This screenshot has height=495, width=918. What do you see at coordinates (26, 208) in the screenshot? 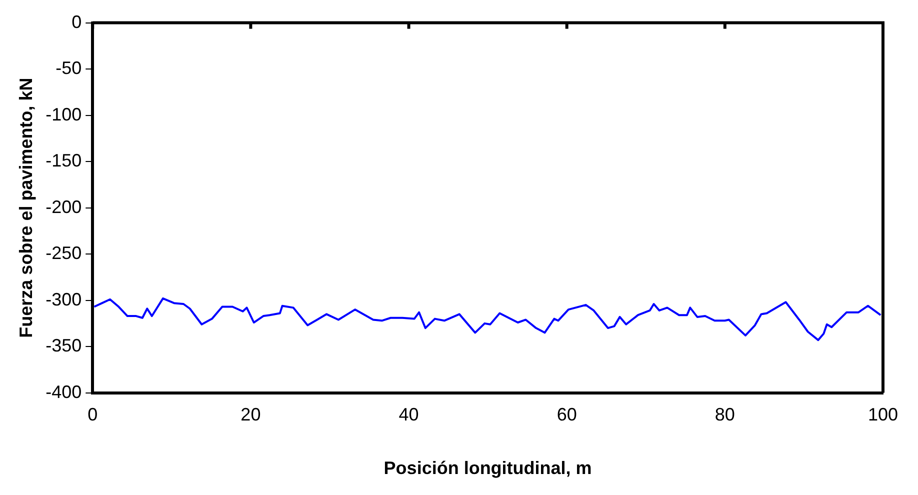
I see `y-axis-title: Fuerza sobre el pavimento, kN` at bounding box center [26, 208].